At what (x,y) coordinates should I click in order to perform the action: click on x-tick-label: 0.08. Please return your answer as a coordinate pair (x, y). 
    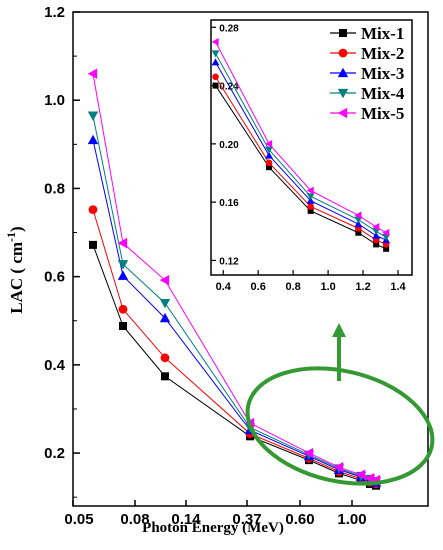
    Looking at the image, I should click on (134, 519).